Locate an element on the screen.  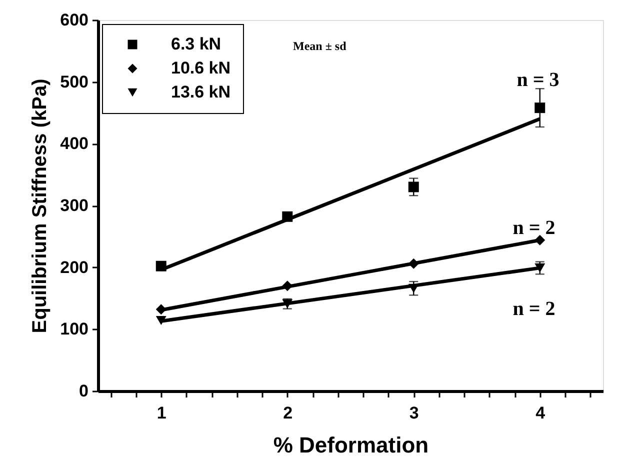
annotation: Mean ± sd is located at coordinates (320, 46).